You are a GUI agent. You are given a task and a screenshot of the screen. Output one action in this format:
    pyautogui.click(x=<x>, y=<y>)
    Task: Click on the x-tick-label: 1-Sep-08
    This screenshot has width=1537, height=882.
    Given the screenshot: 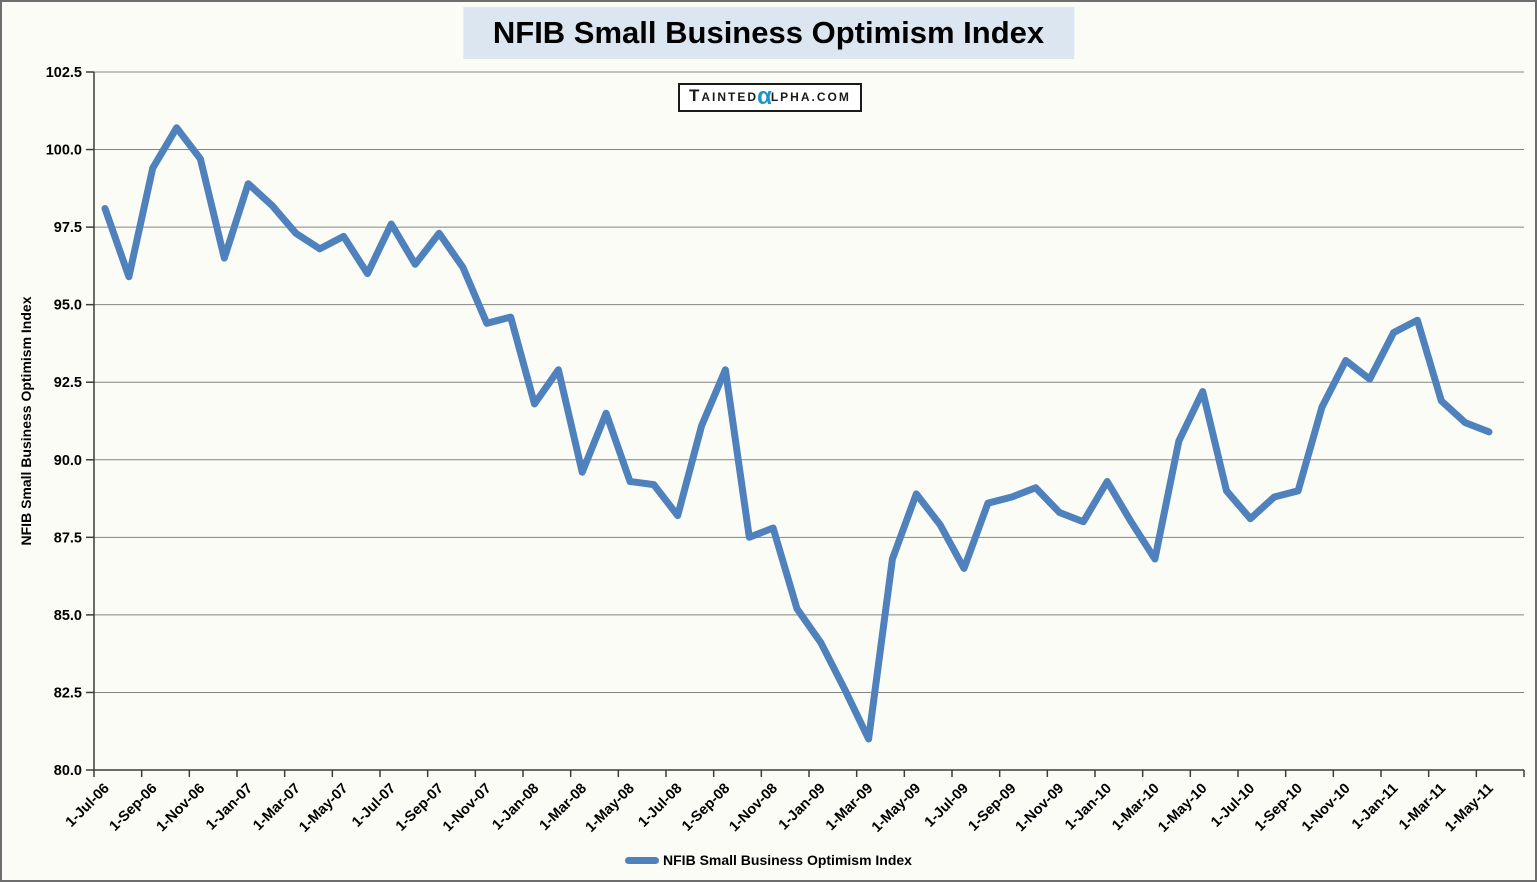 What is the action you would take?
    pyautogui.click(x=706, y=808)
    